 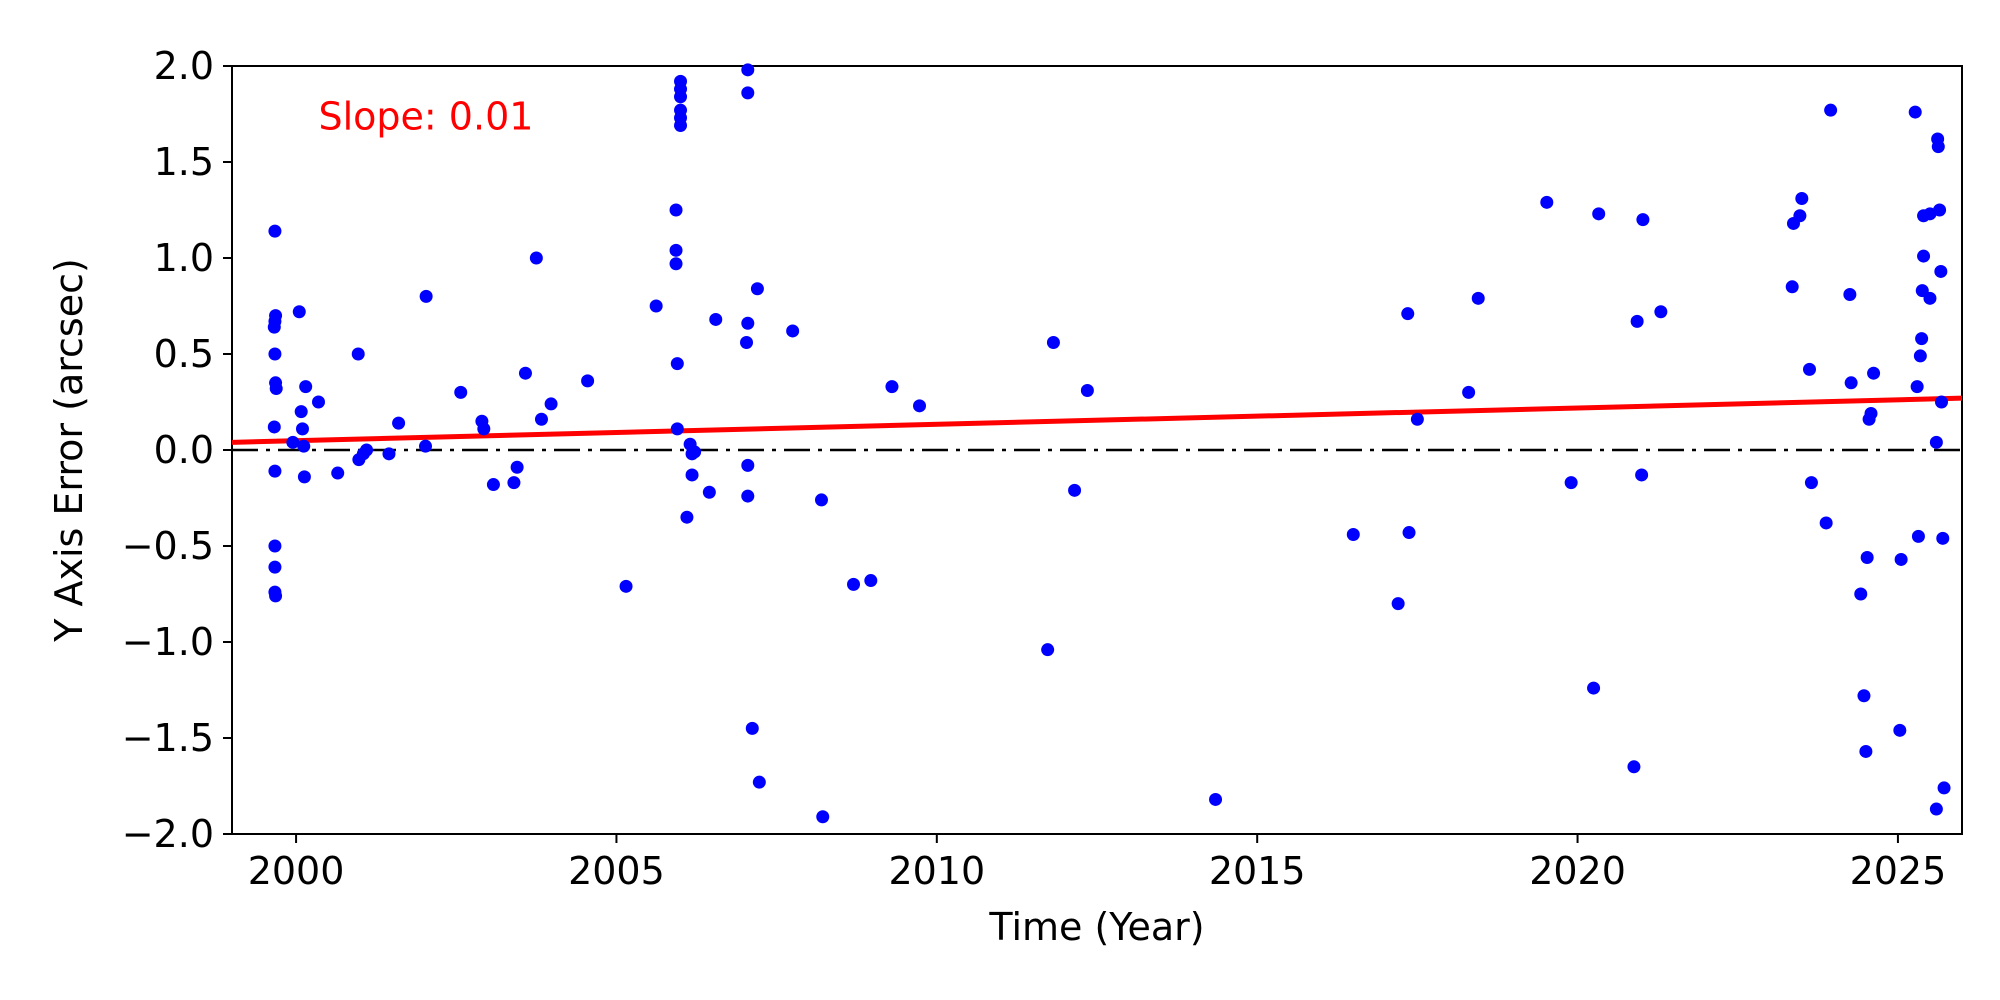 I want to click on x-tick-label: 2000, so click(x=296, y=871).